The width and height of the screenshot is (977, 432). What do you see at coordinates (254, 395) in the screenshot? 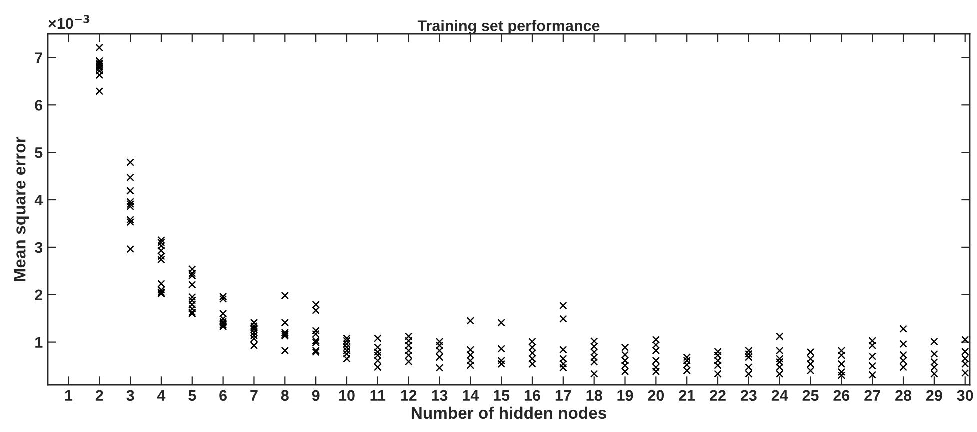
I see `x-tick-label: 7` at bounding box center [254, 395].